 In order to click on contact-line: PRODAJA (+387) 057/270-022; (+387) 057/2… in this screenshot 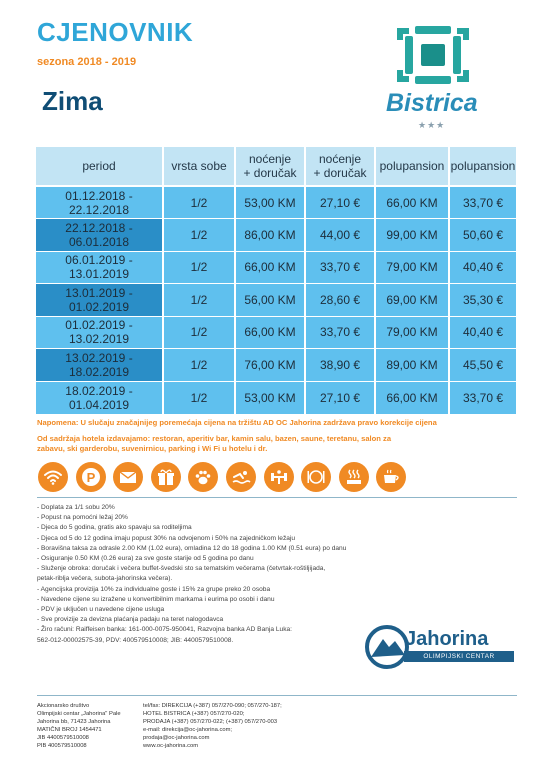, I will do `click(210, 722)`.